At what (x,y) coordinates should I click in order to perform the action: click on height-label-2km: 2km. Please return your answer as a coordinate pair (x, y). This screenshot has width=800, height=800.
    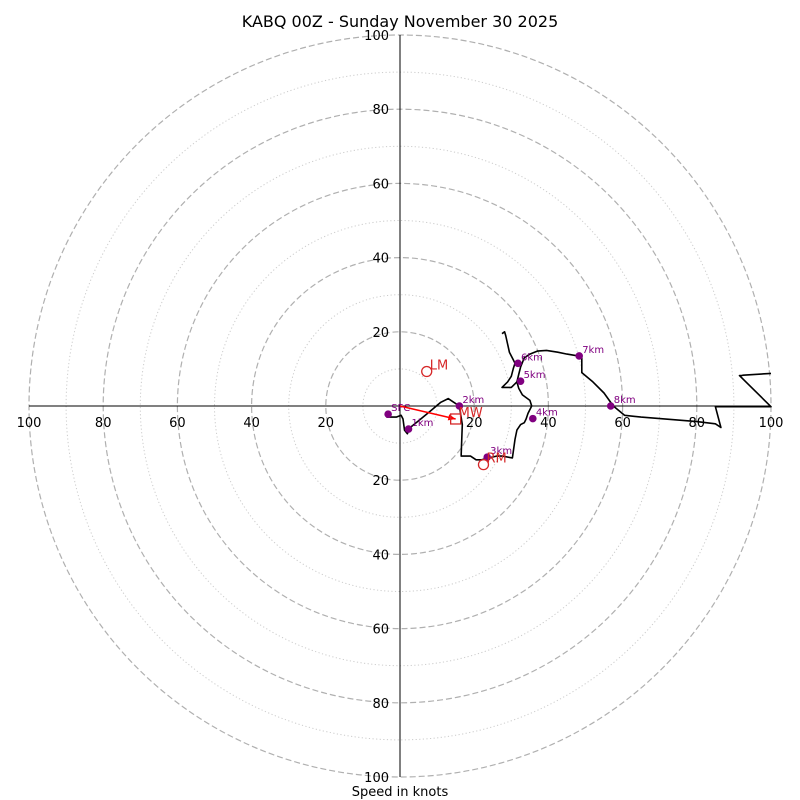
    Looking at the image, I should click on (473, 400).